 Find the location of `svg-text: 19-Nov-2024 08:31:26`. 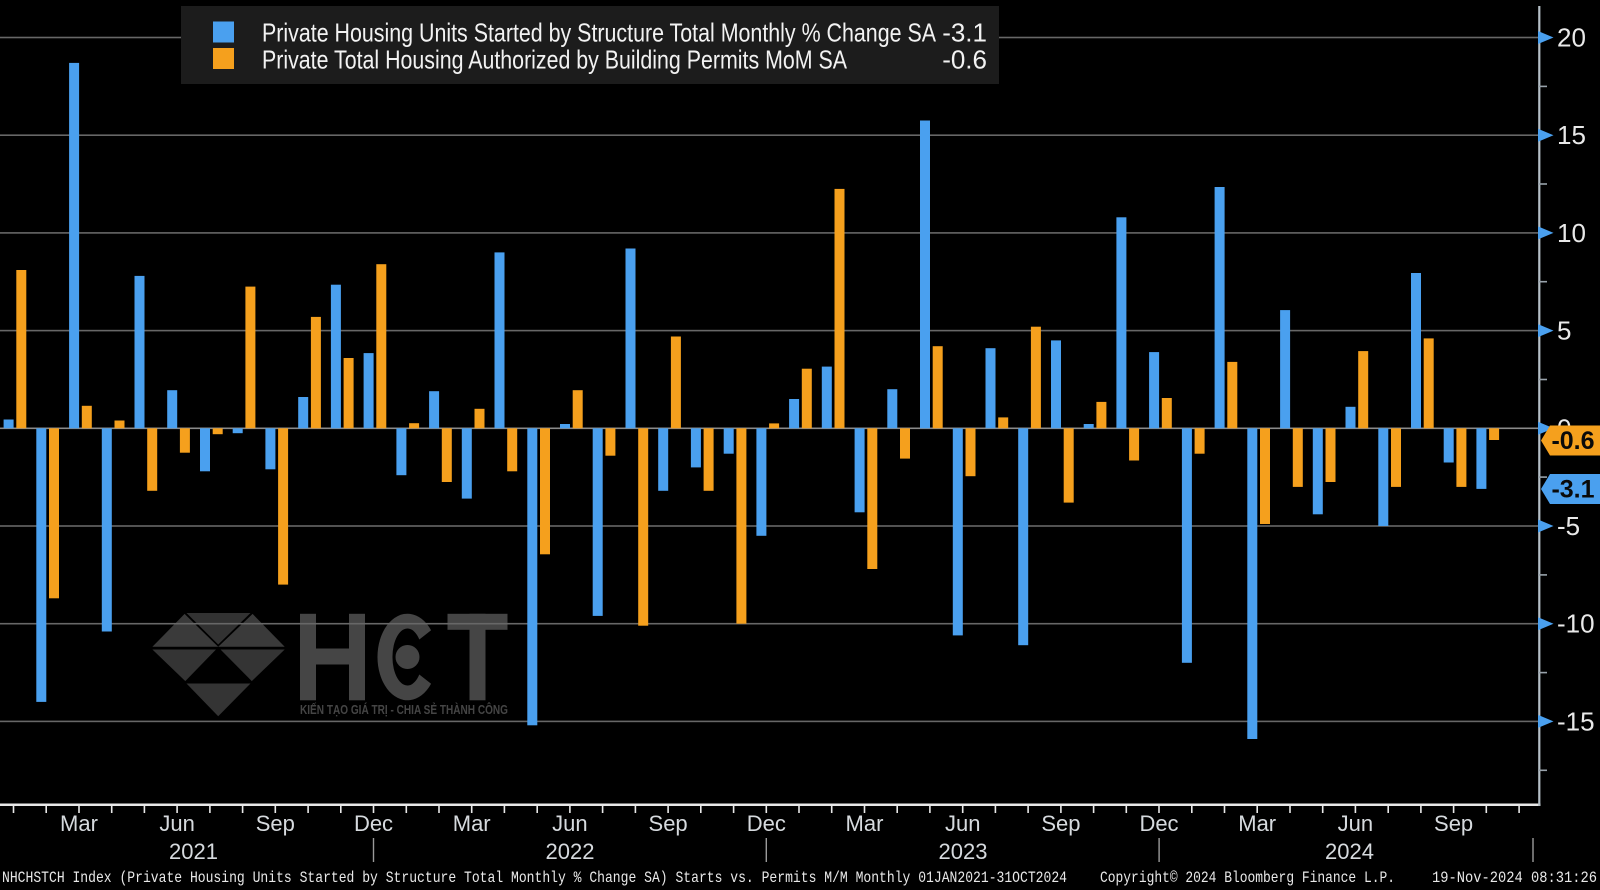

svg-text: 19-Nov-2024 08:31:26 is located at coordinates (1514, 878).